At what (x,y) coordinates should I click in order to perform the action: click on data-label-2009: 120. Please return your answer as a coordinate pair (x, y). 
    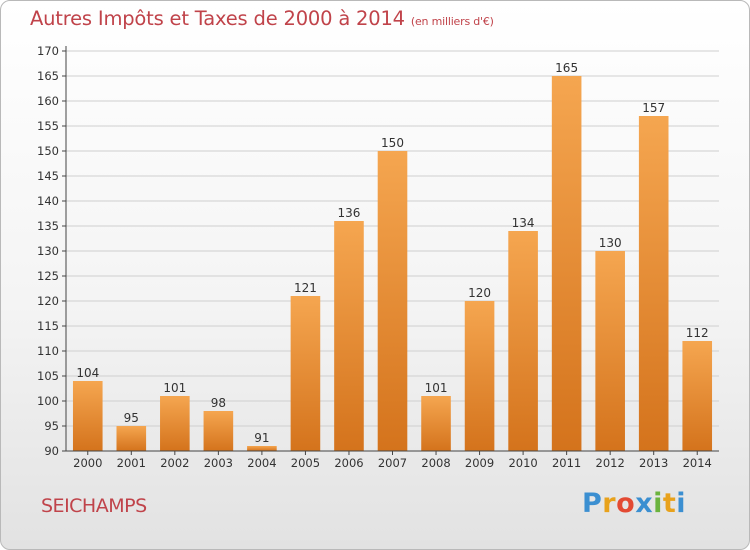
    Looking at the image, I should click on (479, 293).